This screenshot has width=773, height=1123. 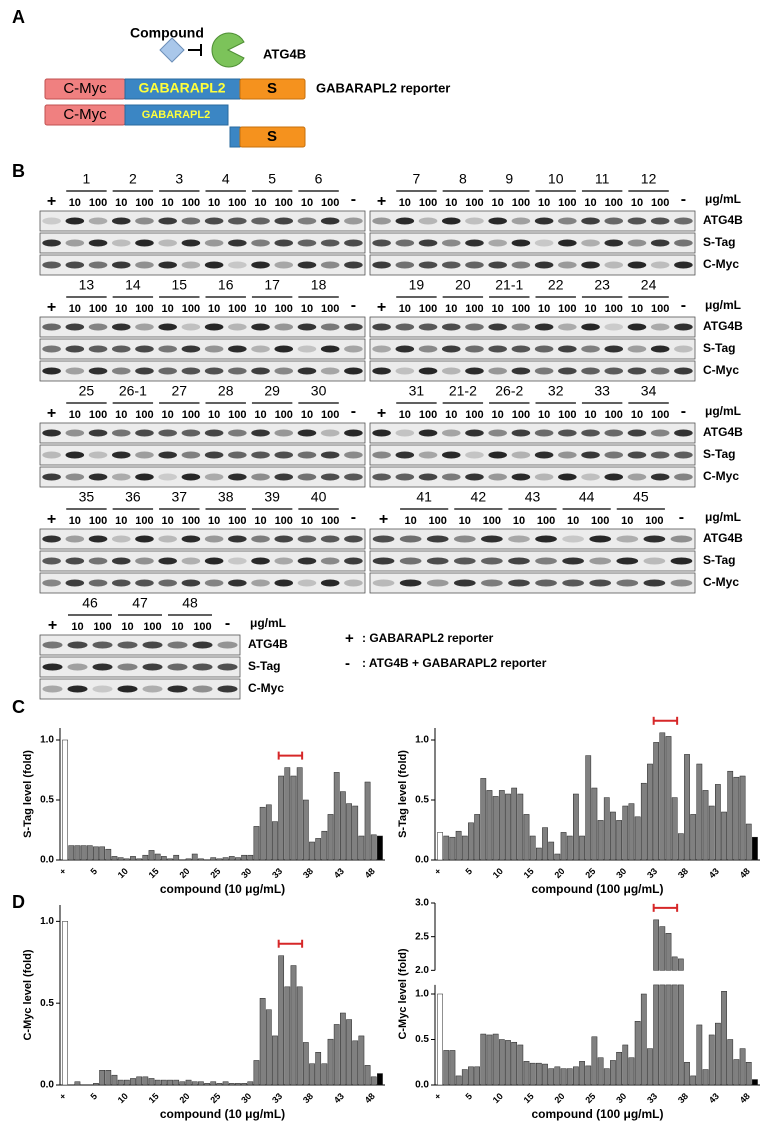 I want to click on compound-label: 6, so click(x=319, y=179).